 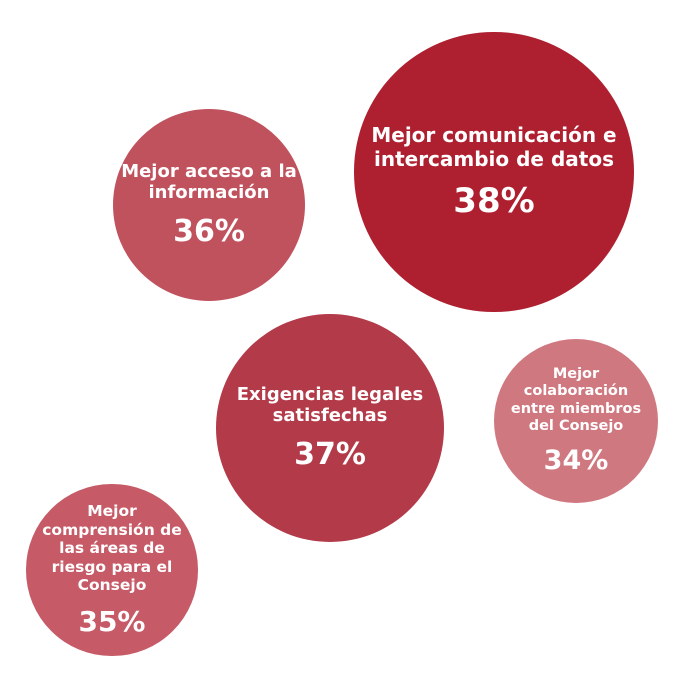 What do you see at coordinates (209, 182) in the screenshot?
I see `bubble-label: Mejor acceso a la información` at bounding box center [209, 182].